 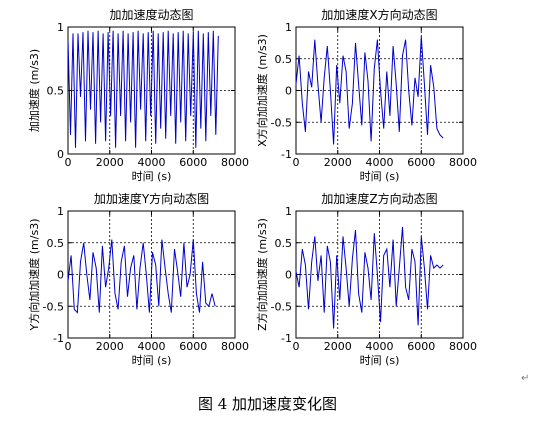 I want to click on chart-title: 加加速度X方向动态图, so click(x=379, y=14).